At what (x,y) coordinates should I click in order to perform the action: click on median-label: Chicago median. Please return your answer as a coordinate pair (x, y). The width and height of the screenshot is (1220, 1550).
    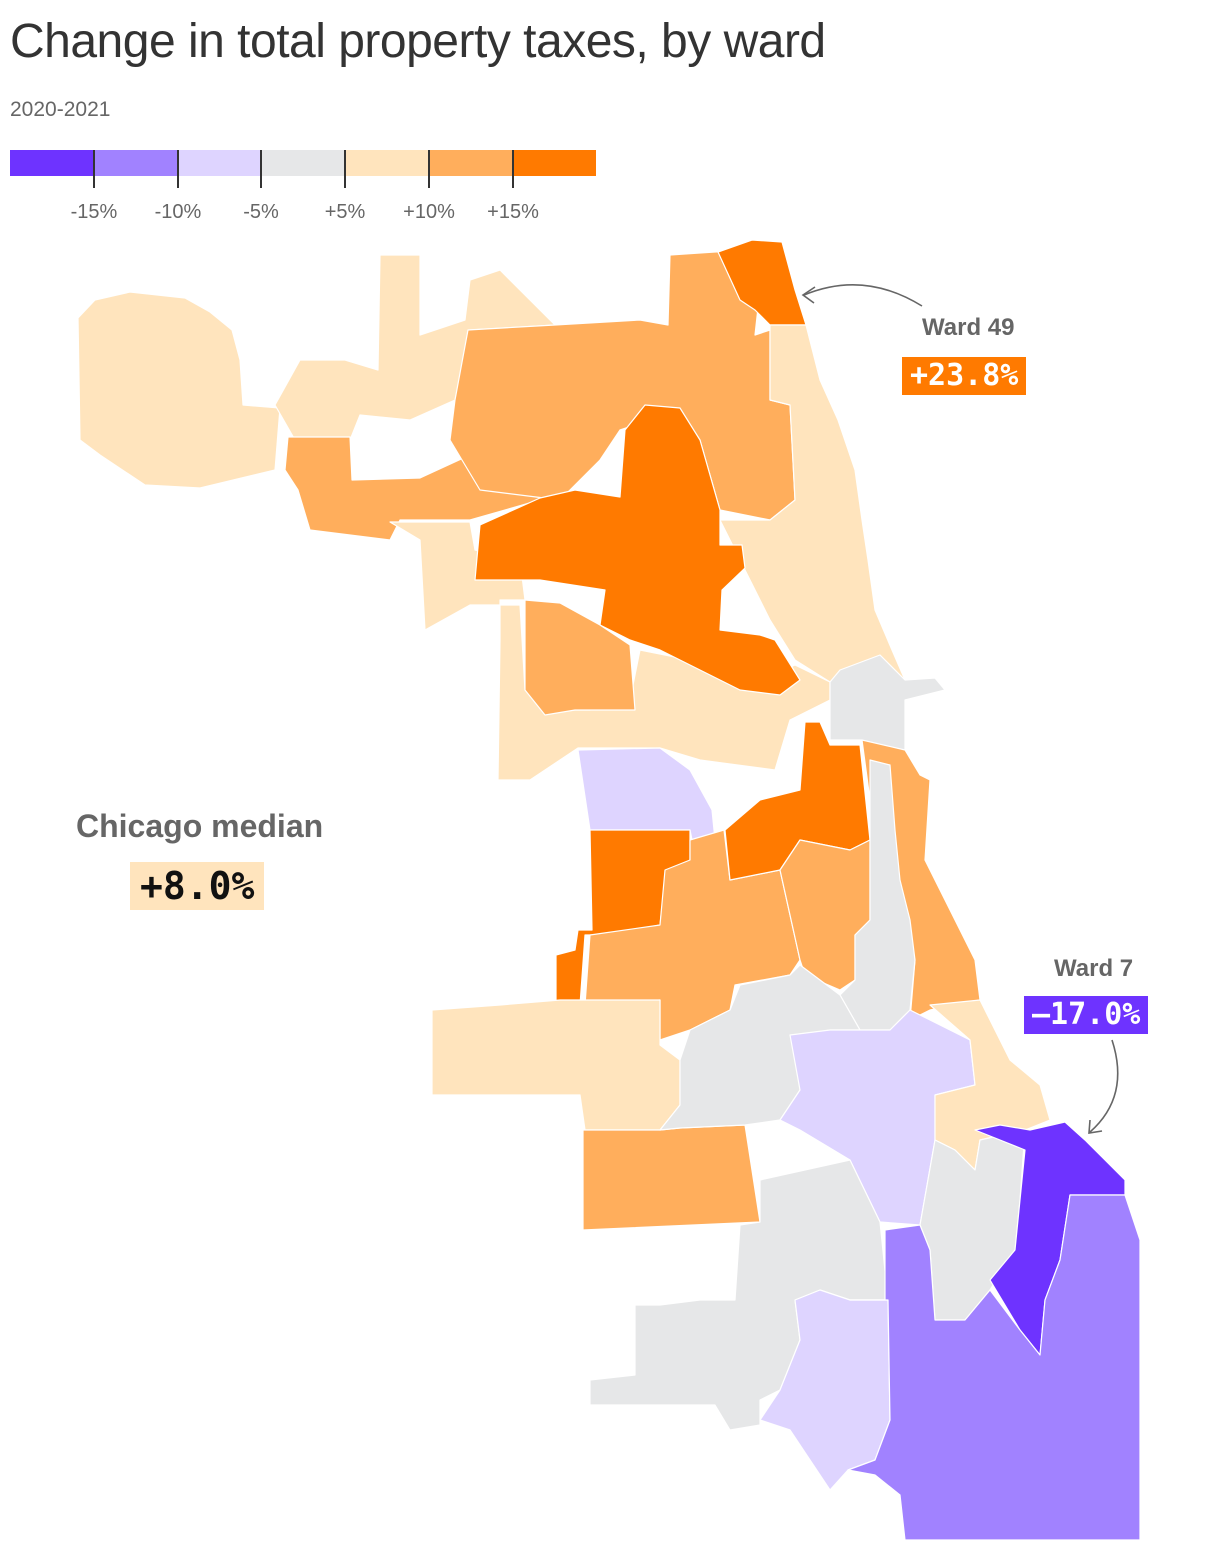
    Looking at the image, I should click on (200, 826).